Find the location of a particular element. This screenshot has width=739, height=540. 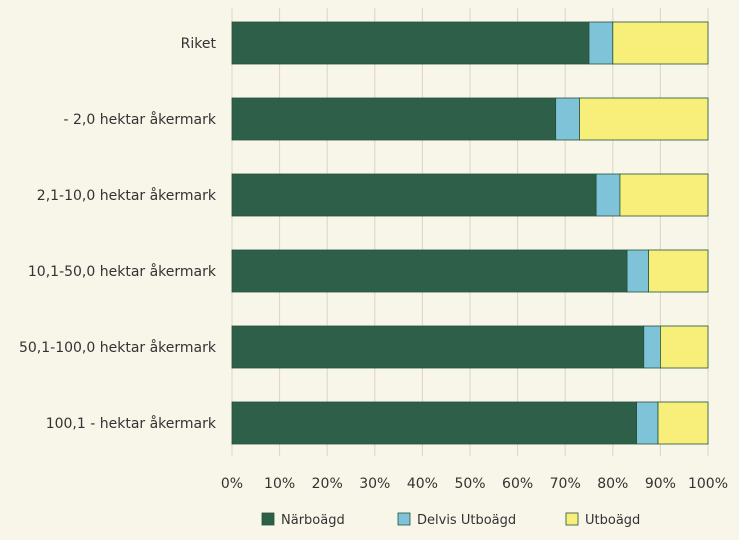

x-tick-label-6: 60% is located at coordinates (517, 484).